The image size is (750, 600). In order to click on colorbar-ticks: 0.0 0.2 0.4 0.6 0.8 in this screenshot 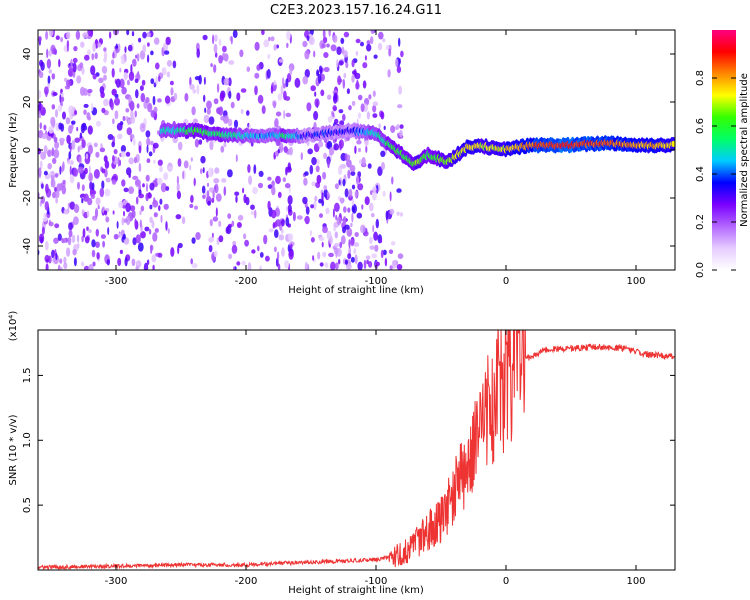, I will do `click(715, 174)`.